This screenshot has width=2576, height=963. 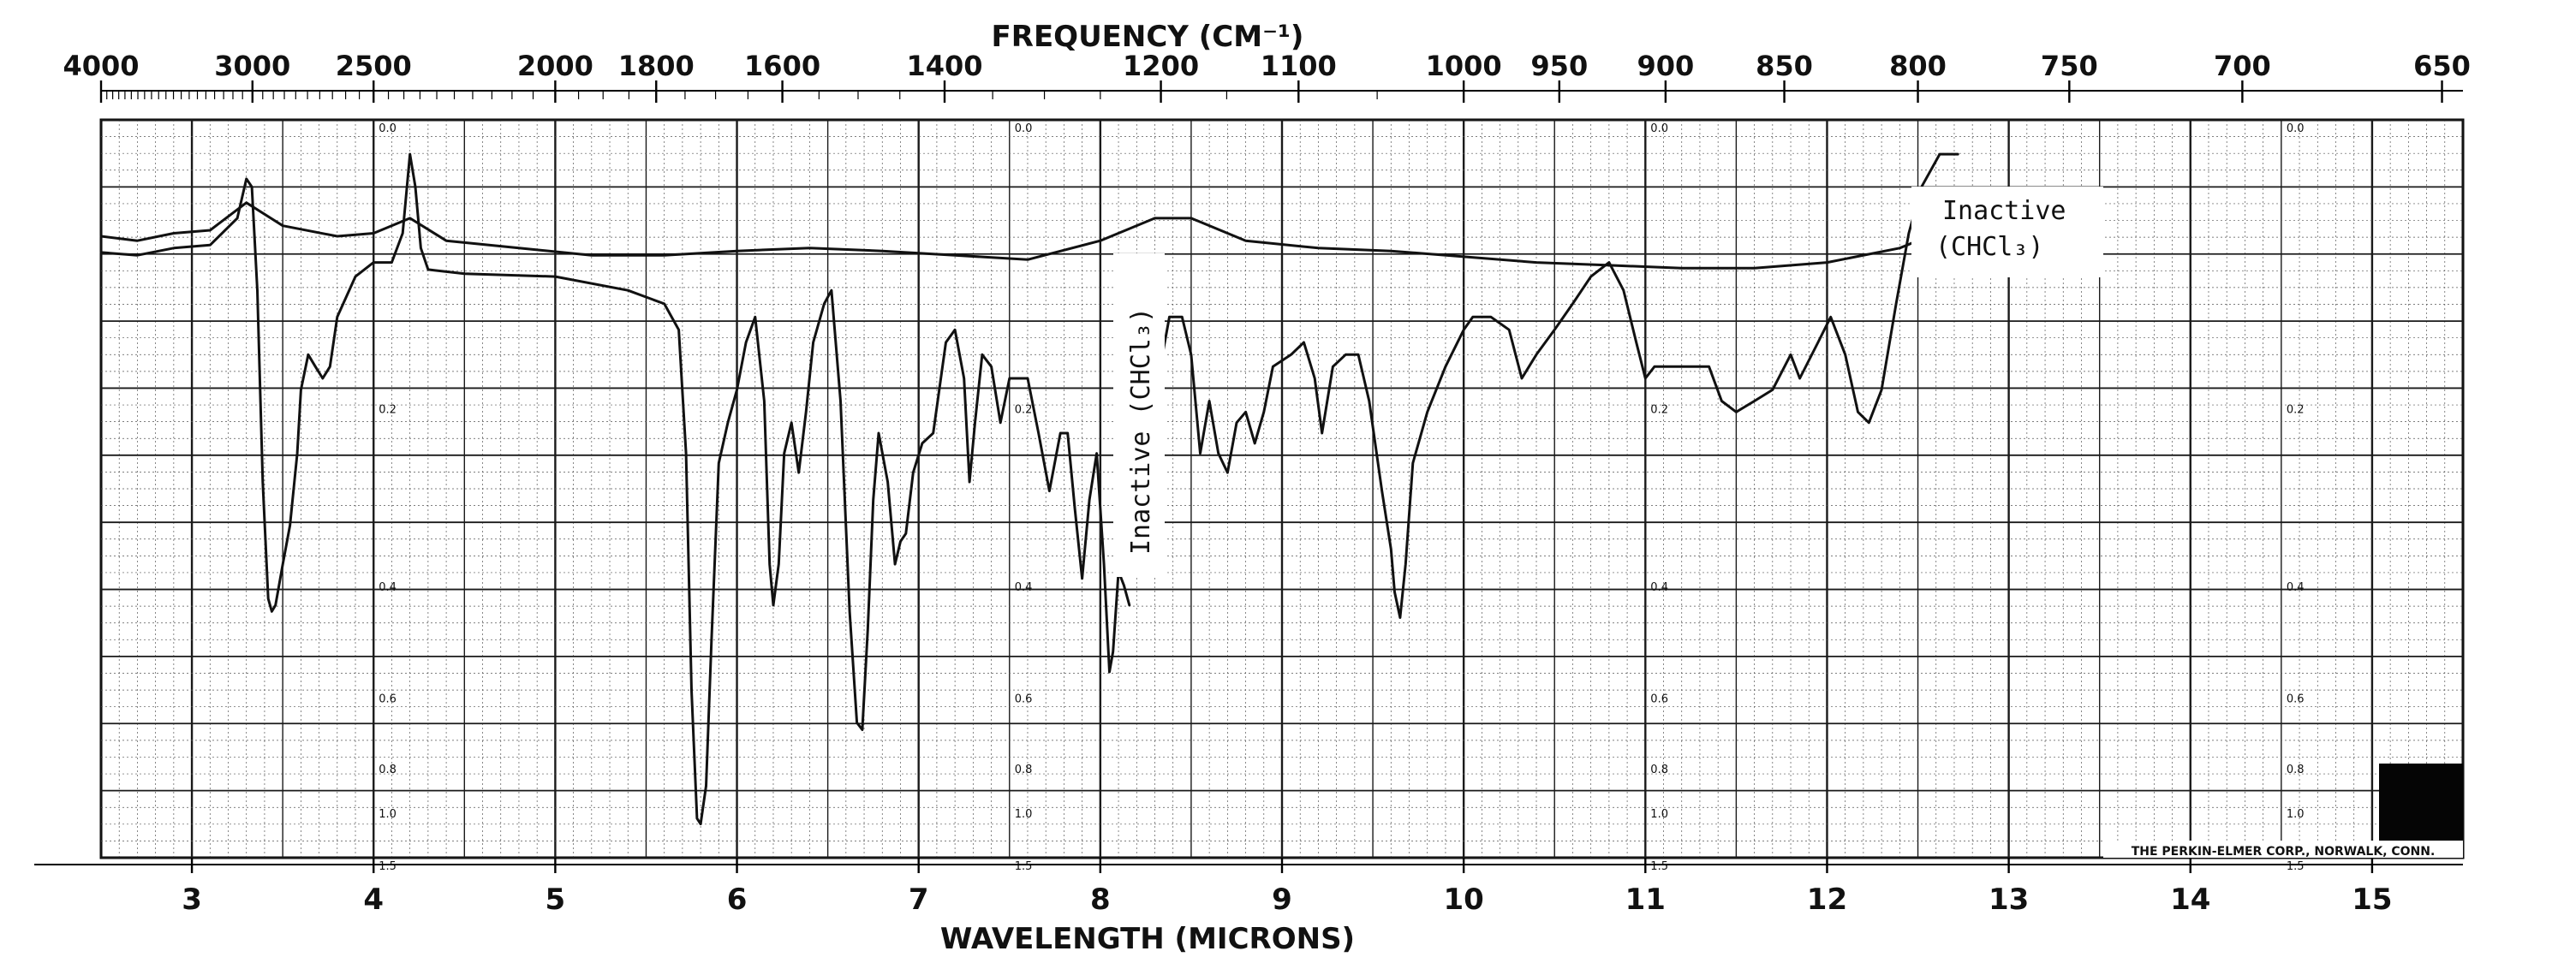 What do you see at coordinates (1989, 247) in the screenshot?
I see `annotation-inactive-right-sub: (CHCl₃)` at bounding box center [1989, 247].